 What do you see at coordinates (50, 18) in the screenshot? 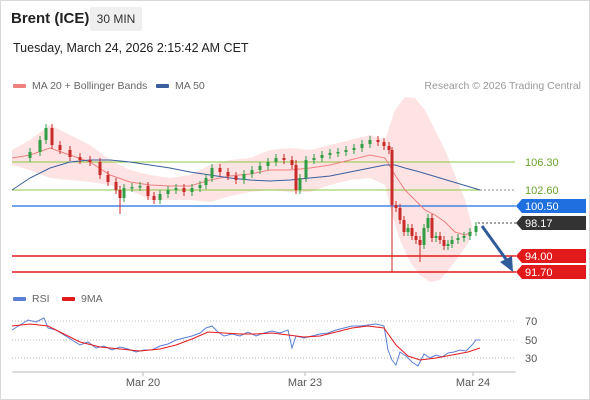
I see `instrument-title: Brent (ICE)` at bounding box center [50, 18].